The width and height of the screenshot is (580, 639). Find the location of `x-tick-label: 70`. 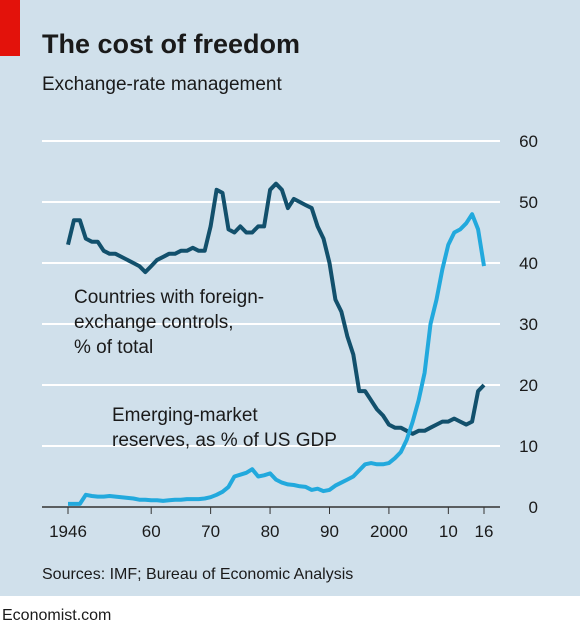

x-tick-label: 70 is located at coordinates (210, 531).